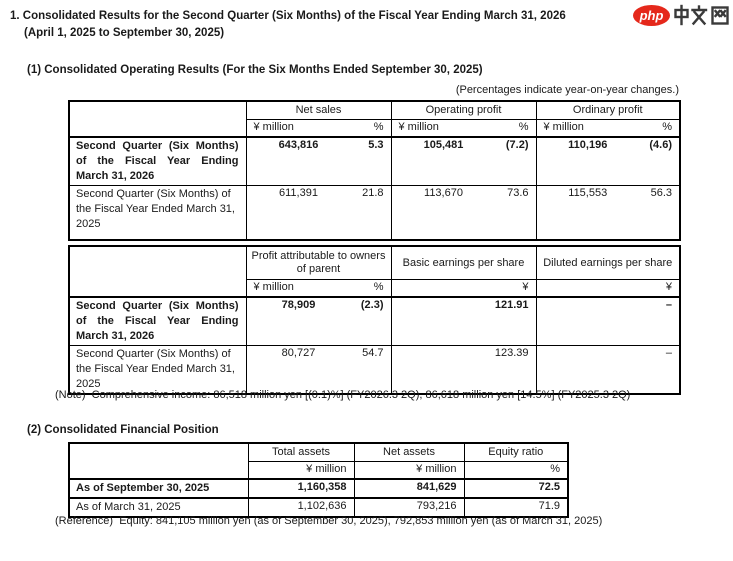 This screenshot has width=733, height=561. What do you see at coordinates (409, 488) in the screenshot?
I see `data-cell: 841,629` at bounding box center [409, 488].